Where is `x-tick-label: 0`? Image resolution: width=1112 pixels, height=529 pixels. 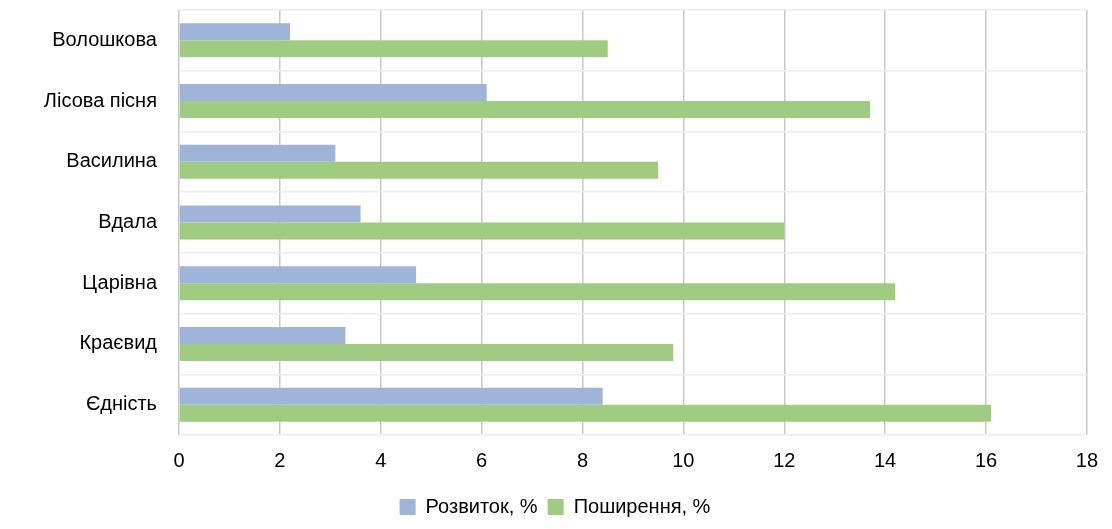
x-tick-label: 0 is located at coordinates (179, 459).